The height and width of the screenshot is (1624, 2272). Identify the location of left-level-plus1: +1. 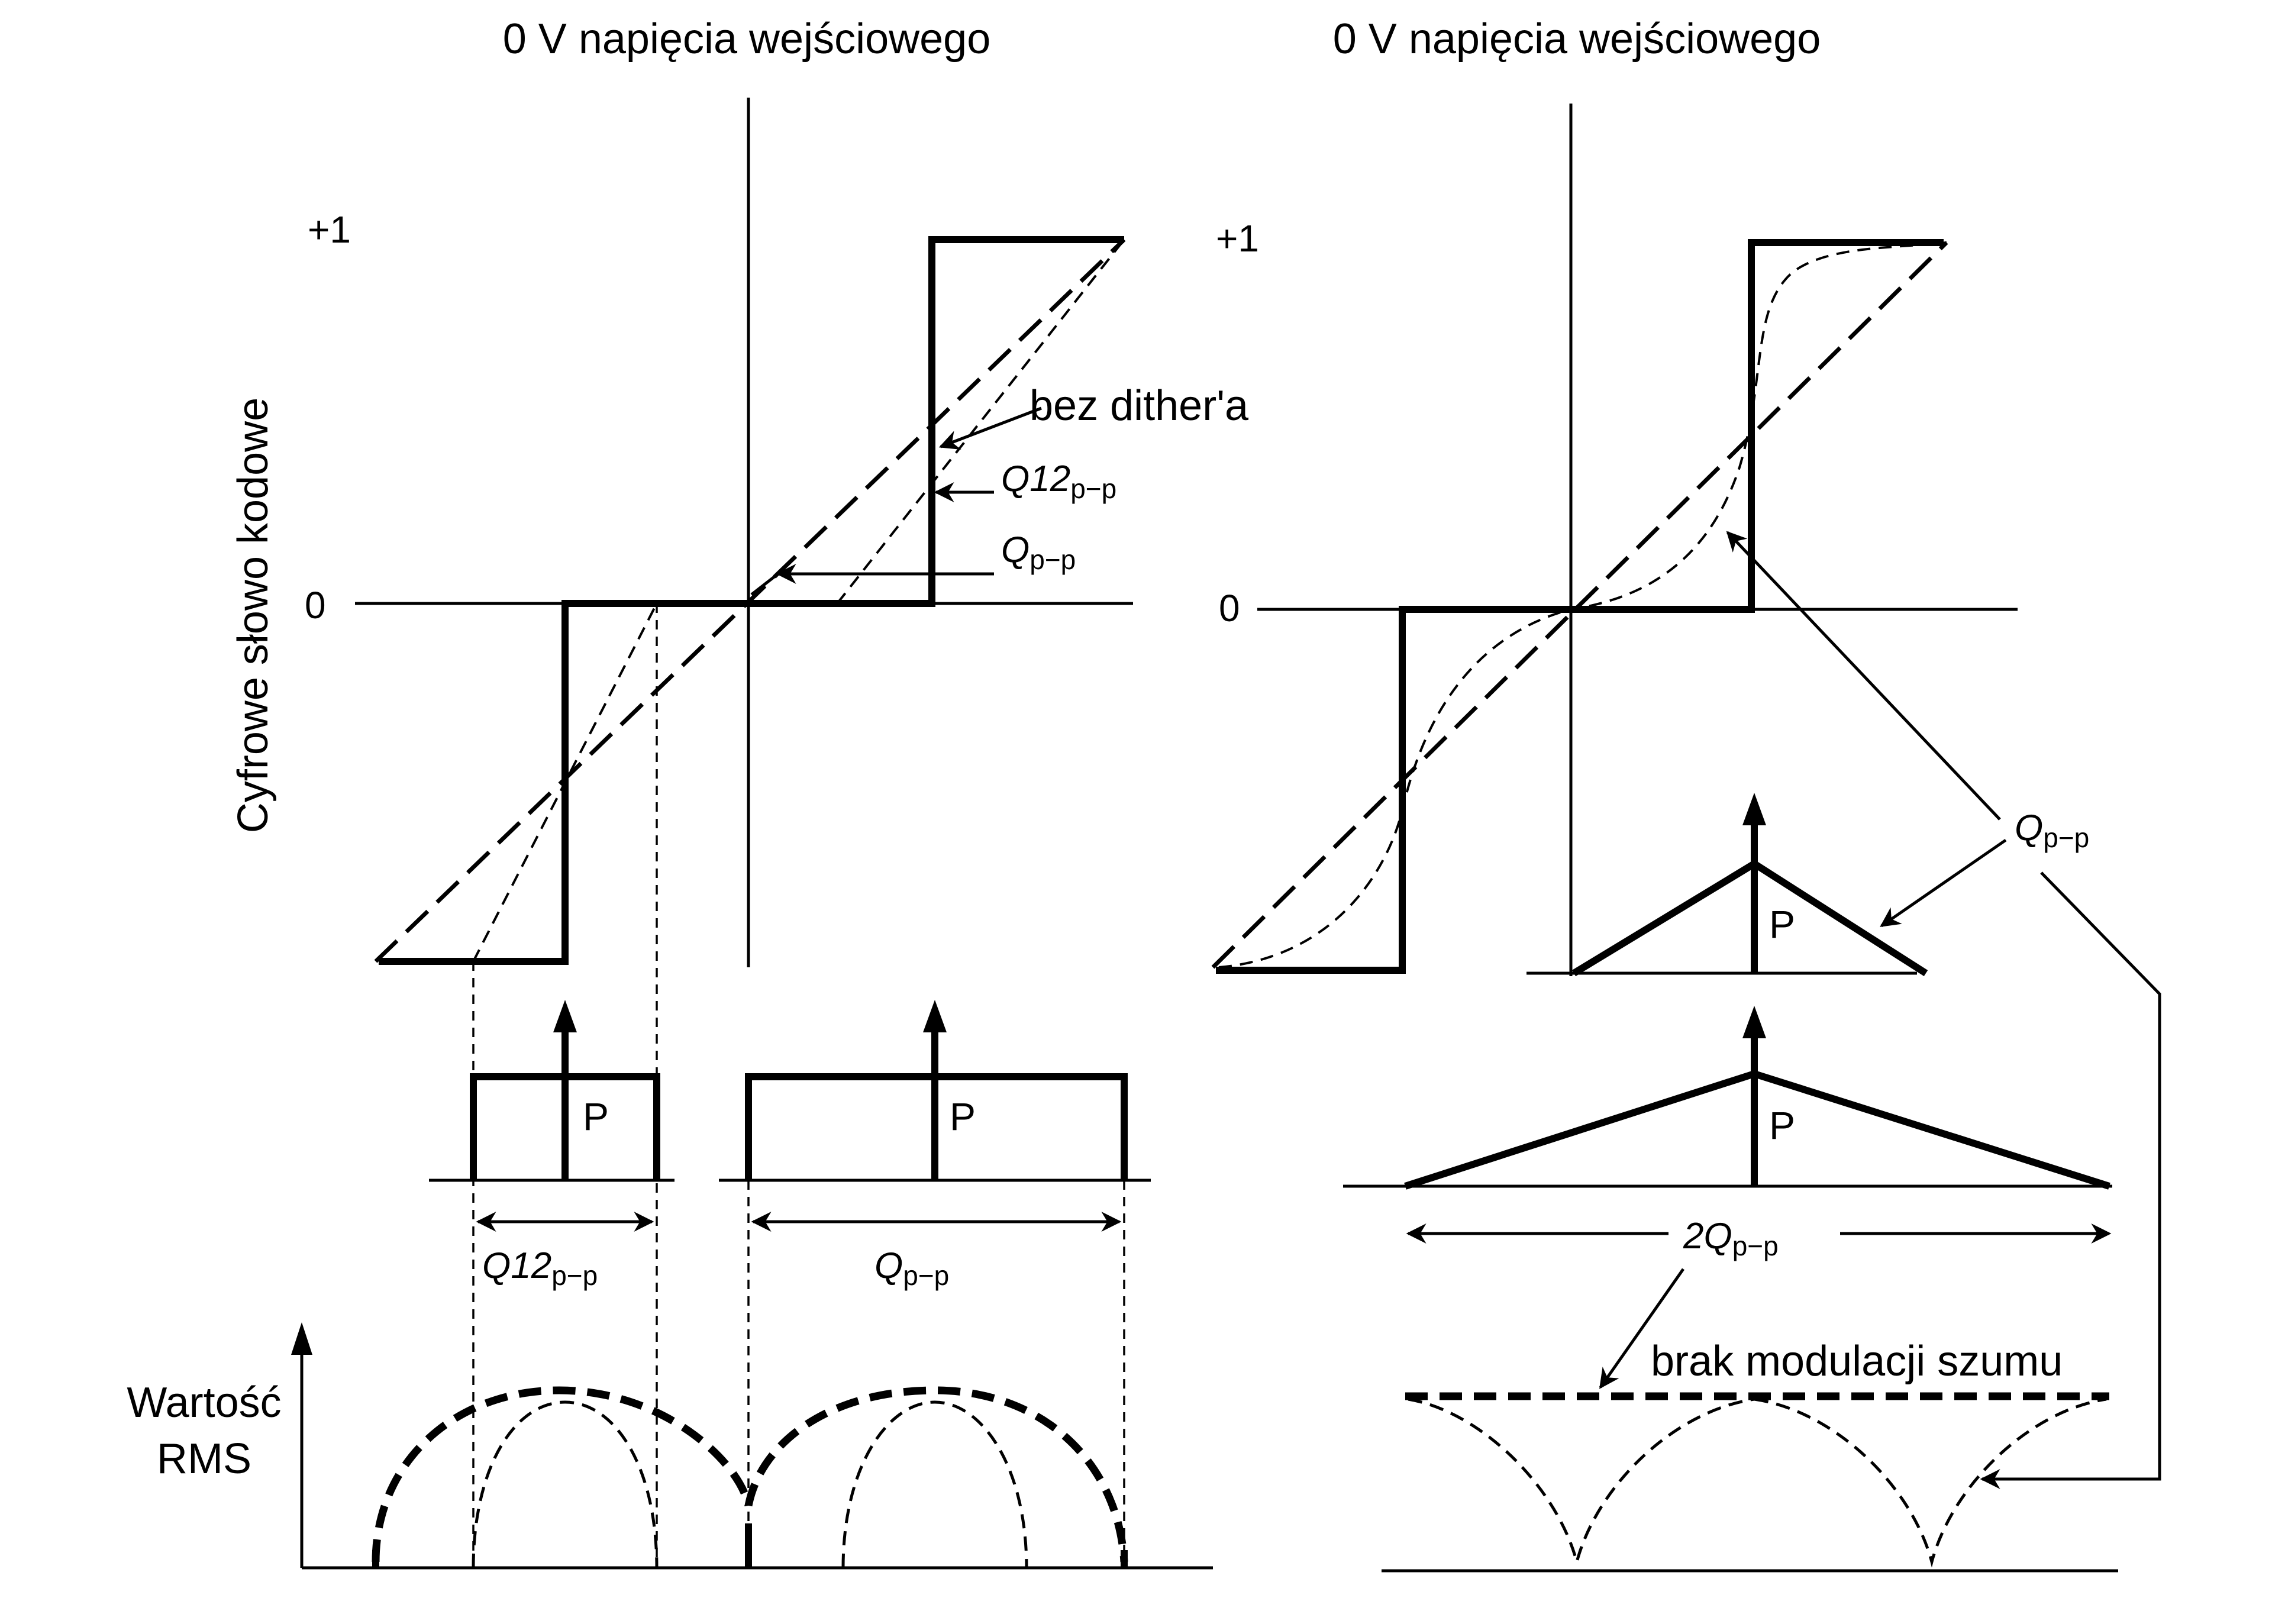
(329, 229).